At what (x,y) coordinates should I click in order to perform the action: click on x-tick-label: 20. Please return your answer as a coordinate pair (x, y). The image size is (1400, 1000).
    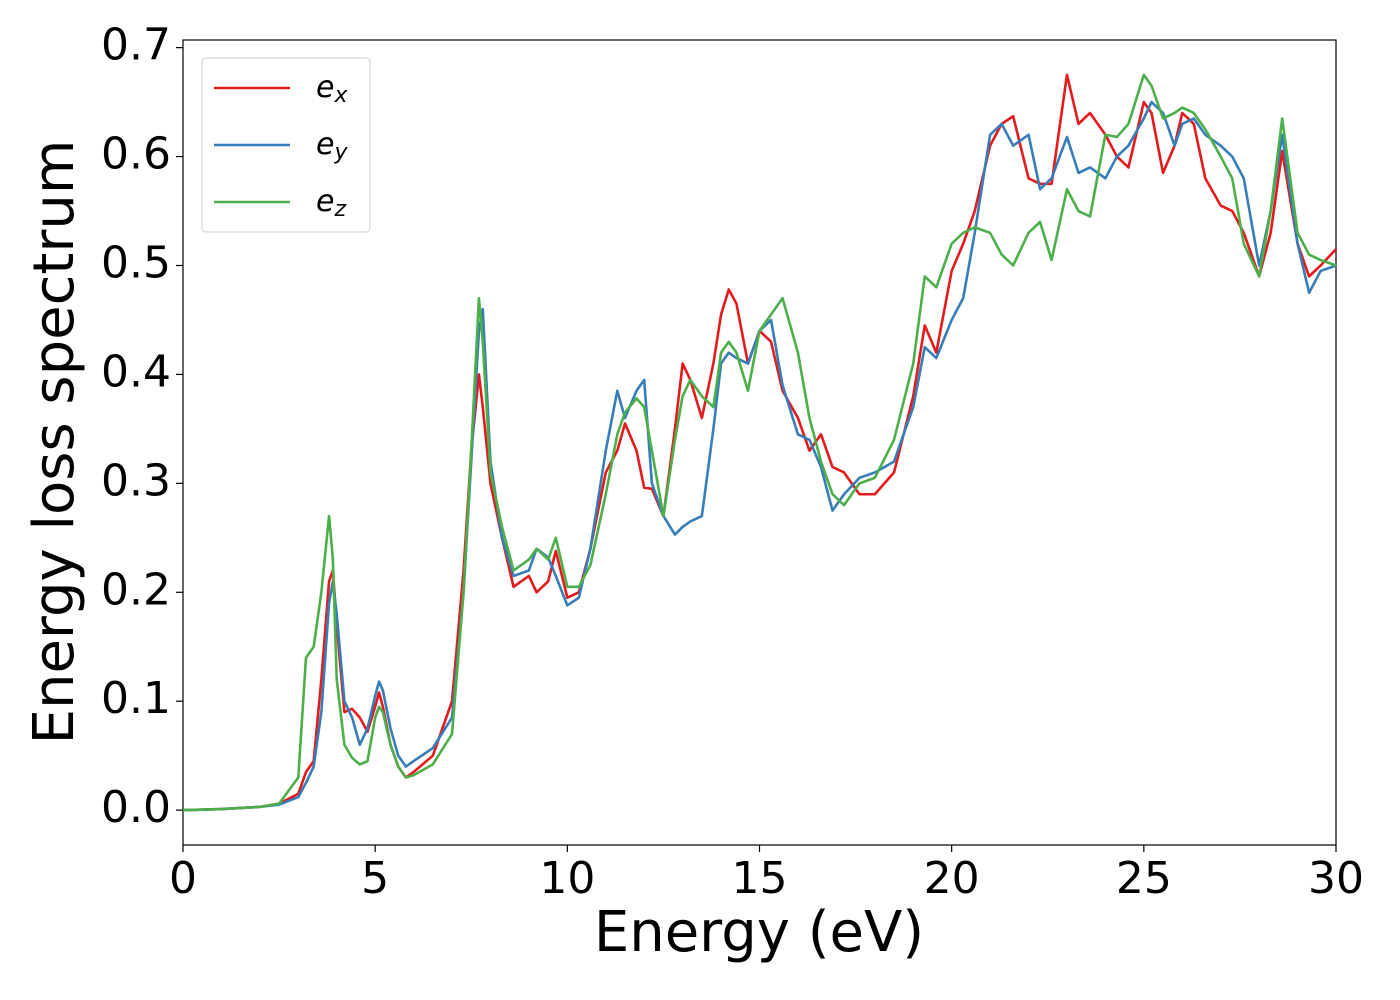
    Looking at the image, I should click on (952, 878).